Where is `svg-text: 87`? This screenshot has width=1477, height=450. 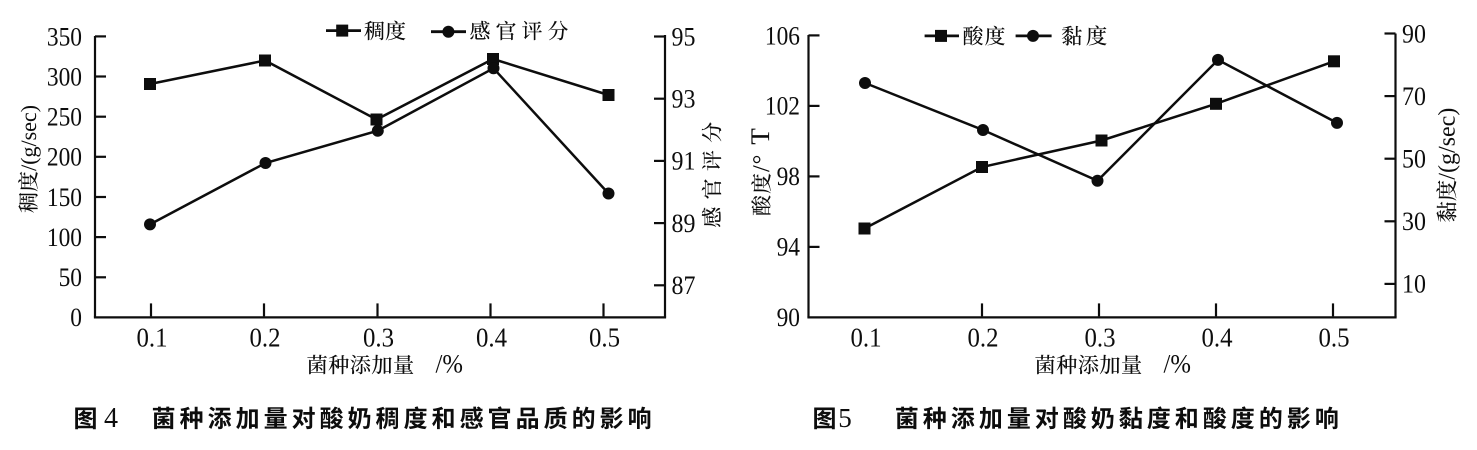
svg-text: 87 is located at coordinates (684, 286).